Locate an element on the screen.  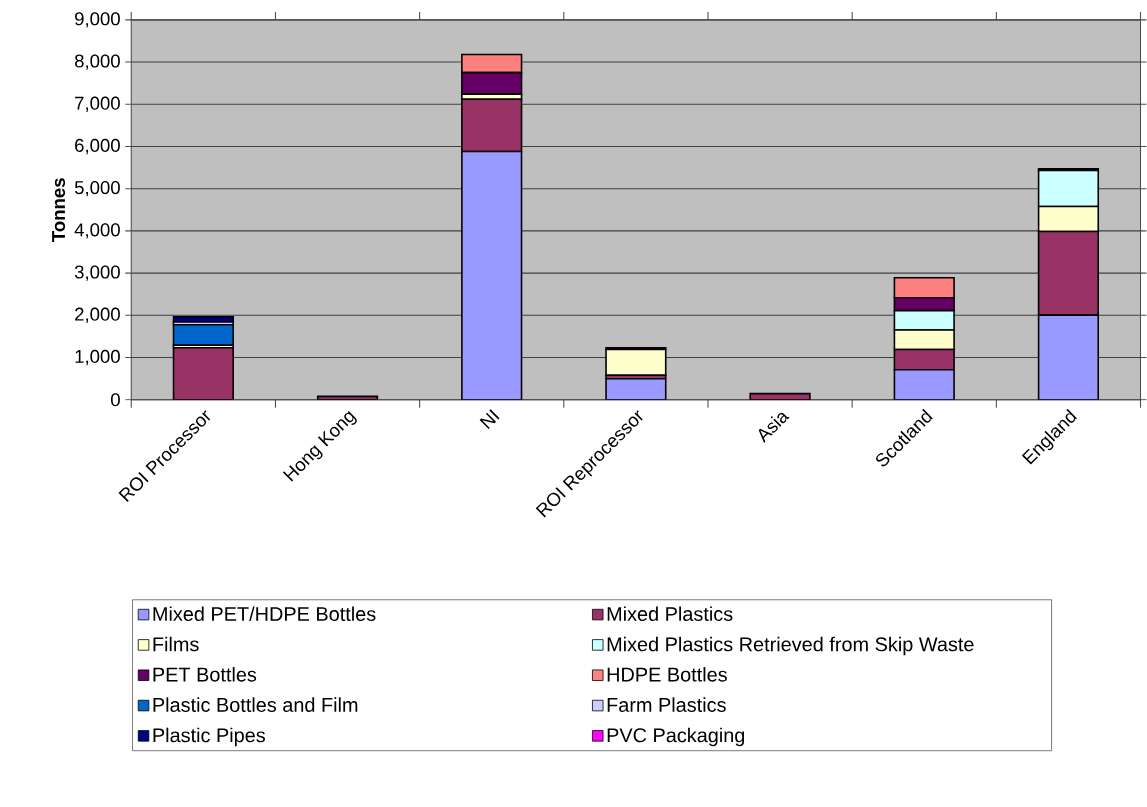
legend-label: PVC Packaging is located at coordinates (676, 737).